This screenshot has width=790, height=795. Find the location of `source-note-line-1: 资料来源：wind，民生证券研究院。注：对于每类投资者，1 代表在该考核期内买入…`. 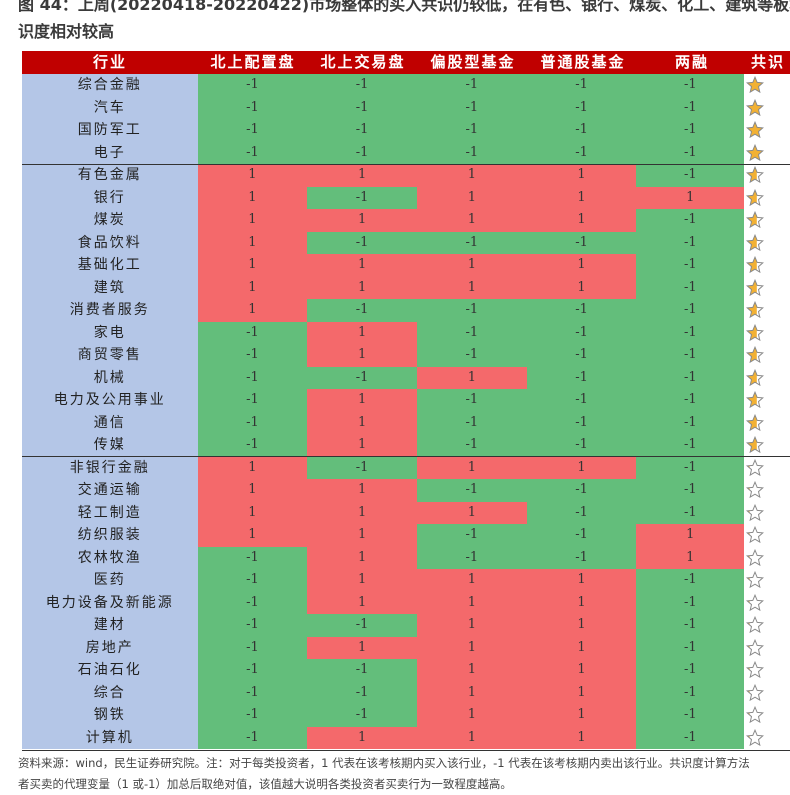

source-note-line-1: 资料来源：wind，民生证券研究院。注：对于每类投资者，1 代表在该考核期内买入… is located at coordinates (384, 763).